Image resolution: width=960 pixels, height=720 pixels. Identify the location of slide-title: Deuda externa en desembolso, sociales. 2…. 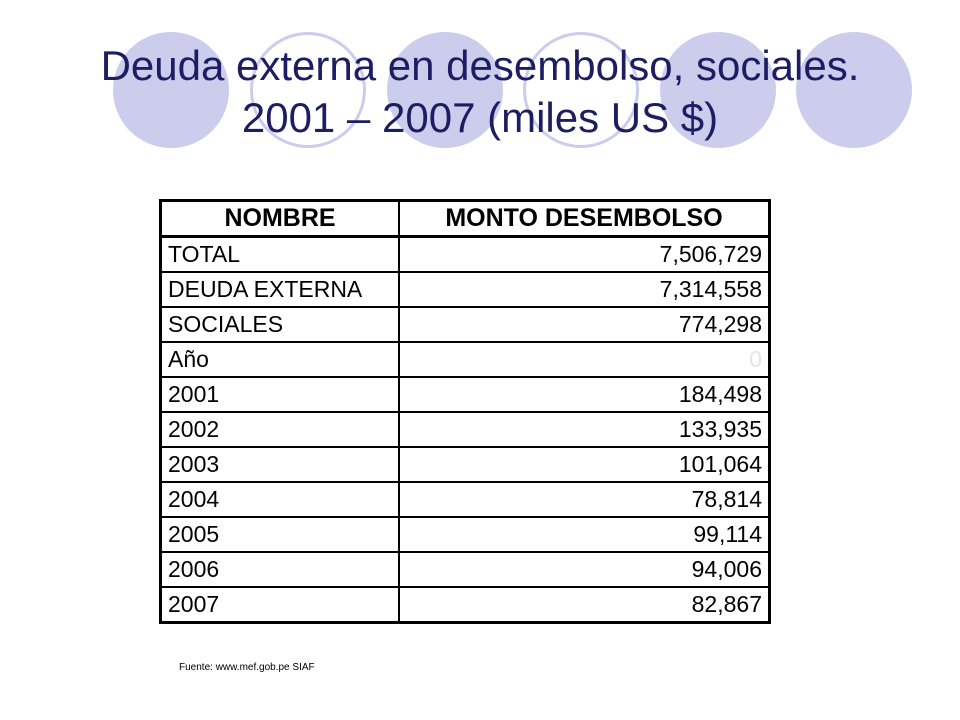
(480, 92).